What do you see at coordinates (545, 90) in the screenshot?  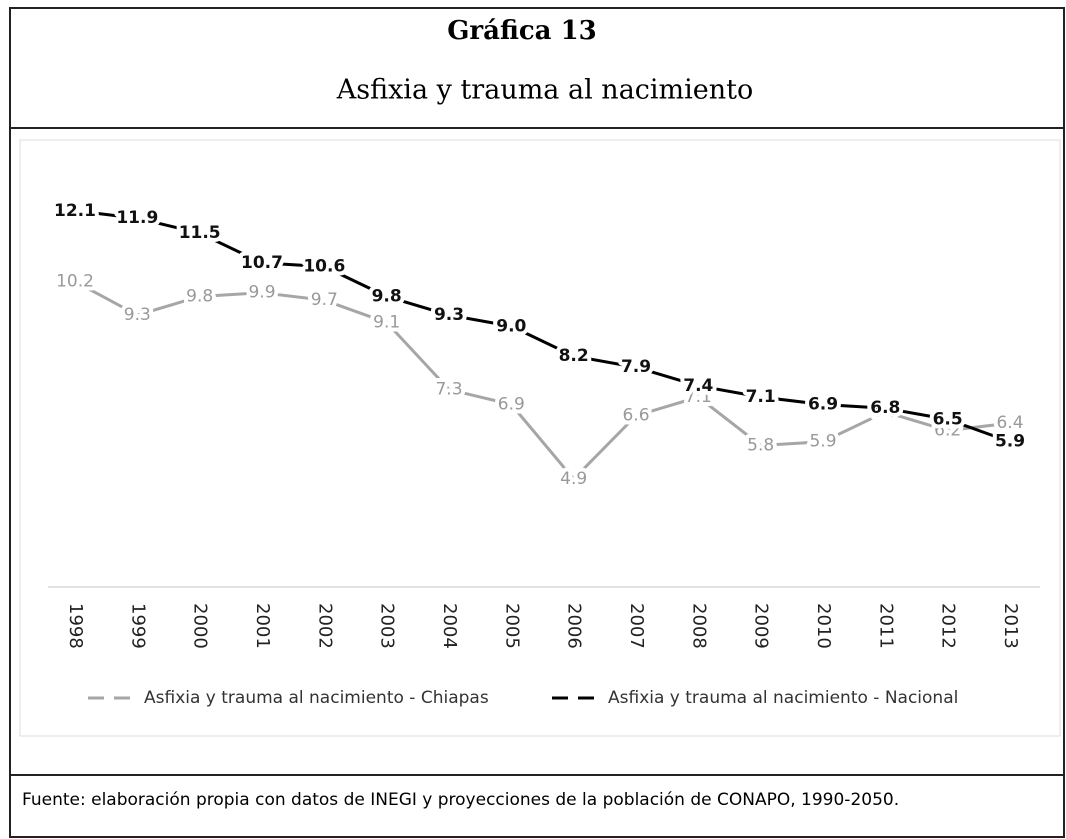 I see `chart-subtitle: Asfixia y trauma al nacimiento` at bounding box center [545, 90].